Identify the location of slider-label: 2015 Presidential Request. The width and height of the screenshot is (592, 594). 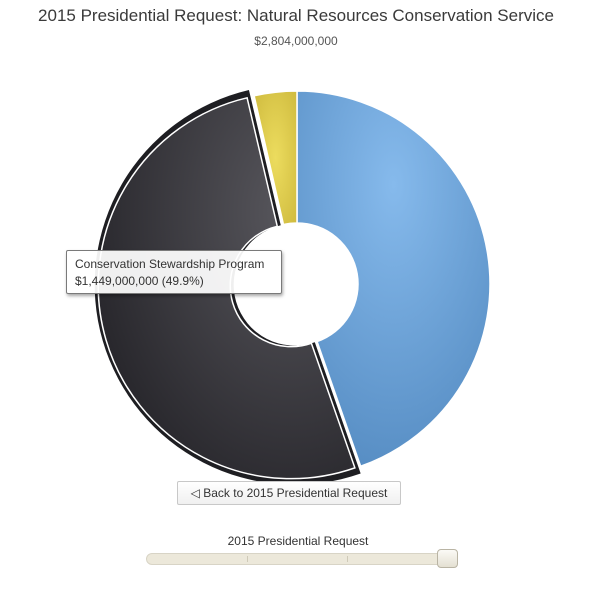
(298, 541).